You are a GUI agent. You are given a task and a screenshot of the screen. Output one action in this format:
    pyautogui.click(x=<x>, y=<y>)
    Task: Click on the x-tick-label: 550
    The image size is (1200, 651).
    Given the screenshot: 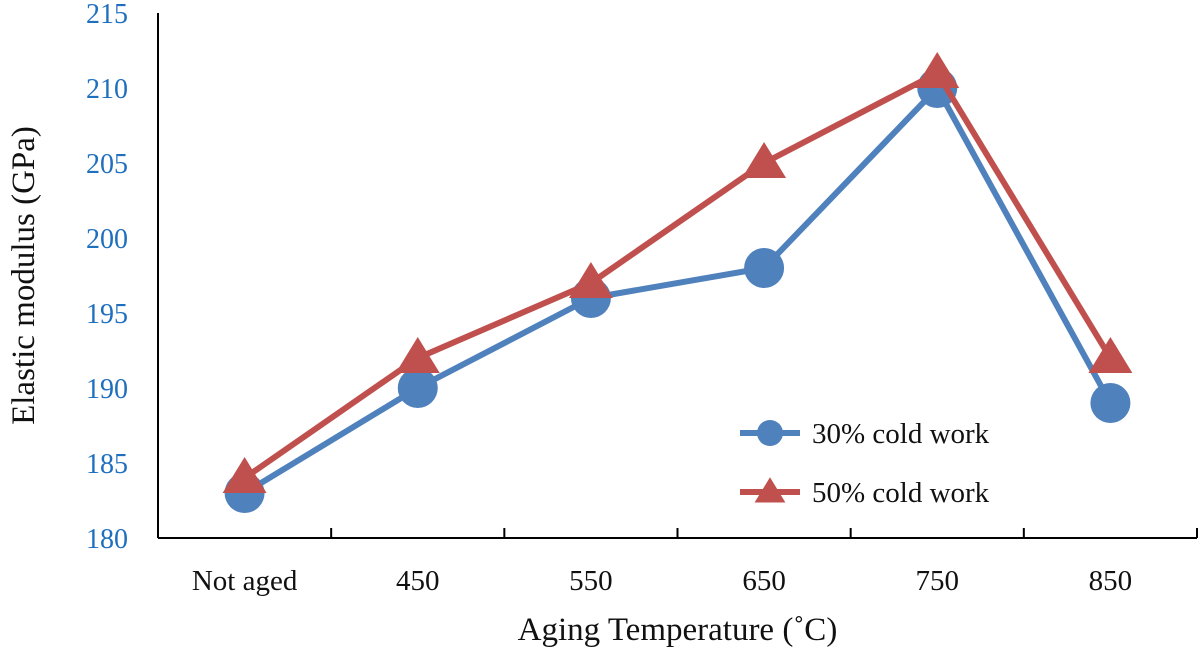 What is the action you would take?
    pyautogui.click(x=591, y=581)
    